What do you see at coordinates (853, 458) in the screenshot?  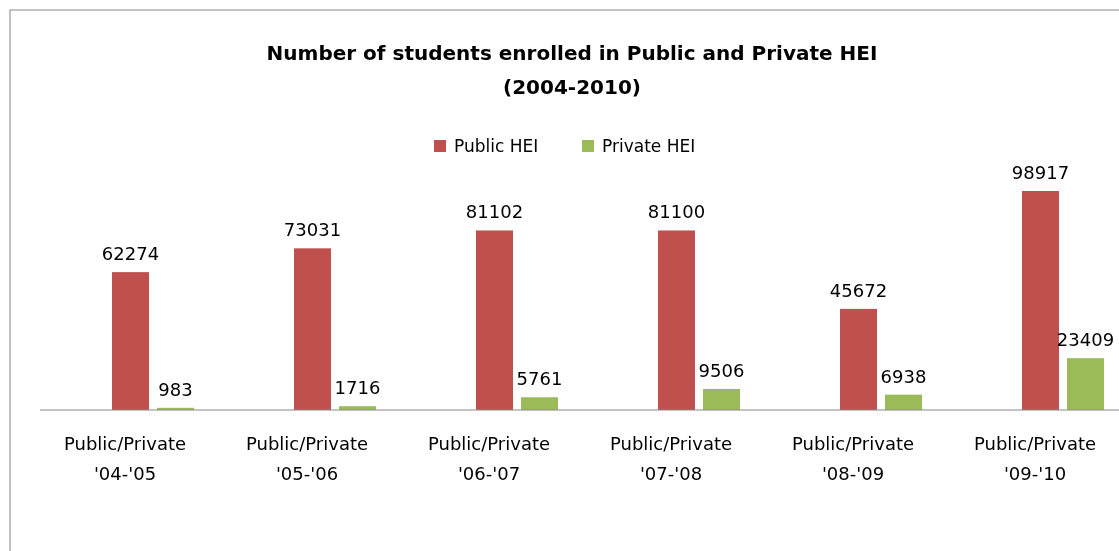 I see `x-tick-label: Public/Private '08-'09` at bounding box center [853, 458].